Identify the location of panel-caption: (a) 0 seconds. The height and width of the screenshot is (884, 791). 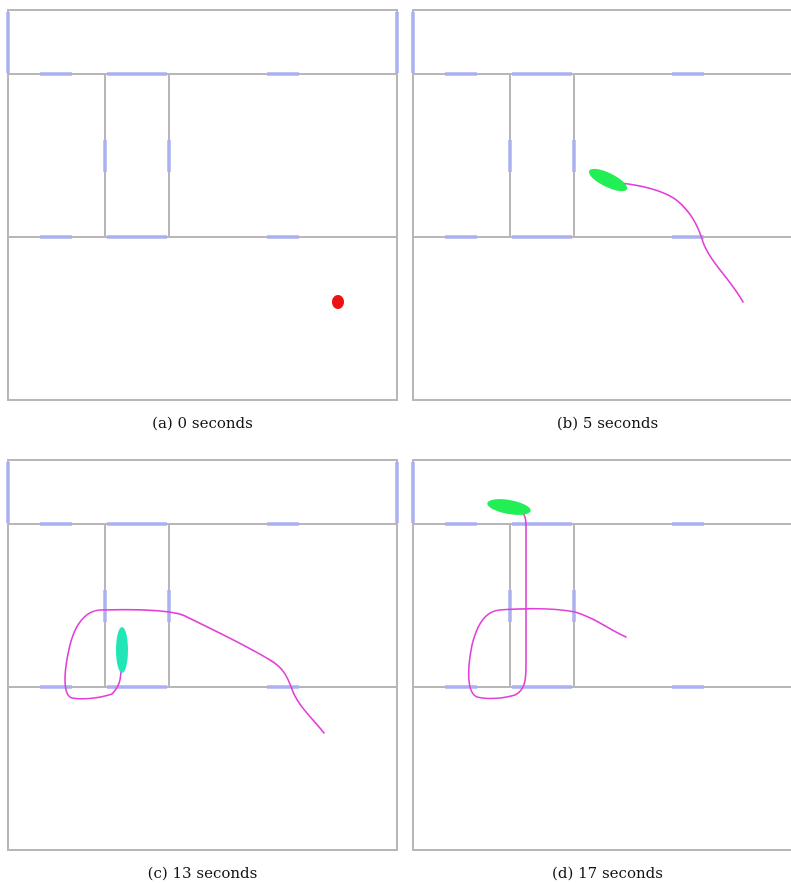
(202, 423).